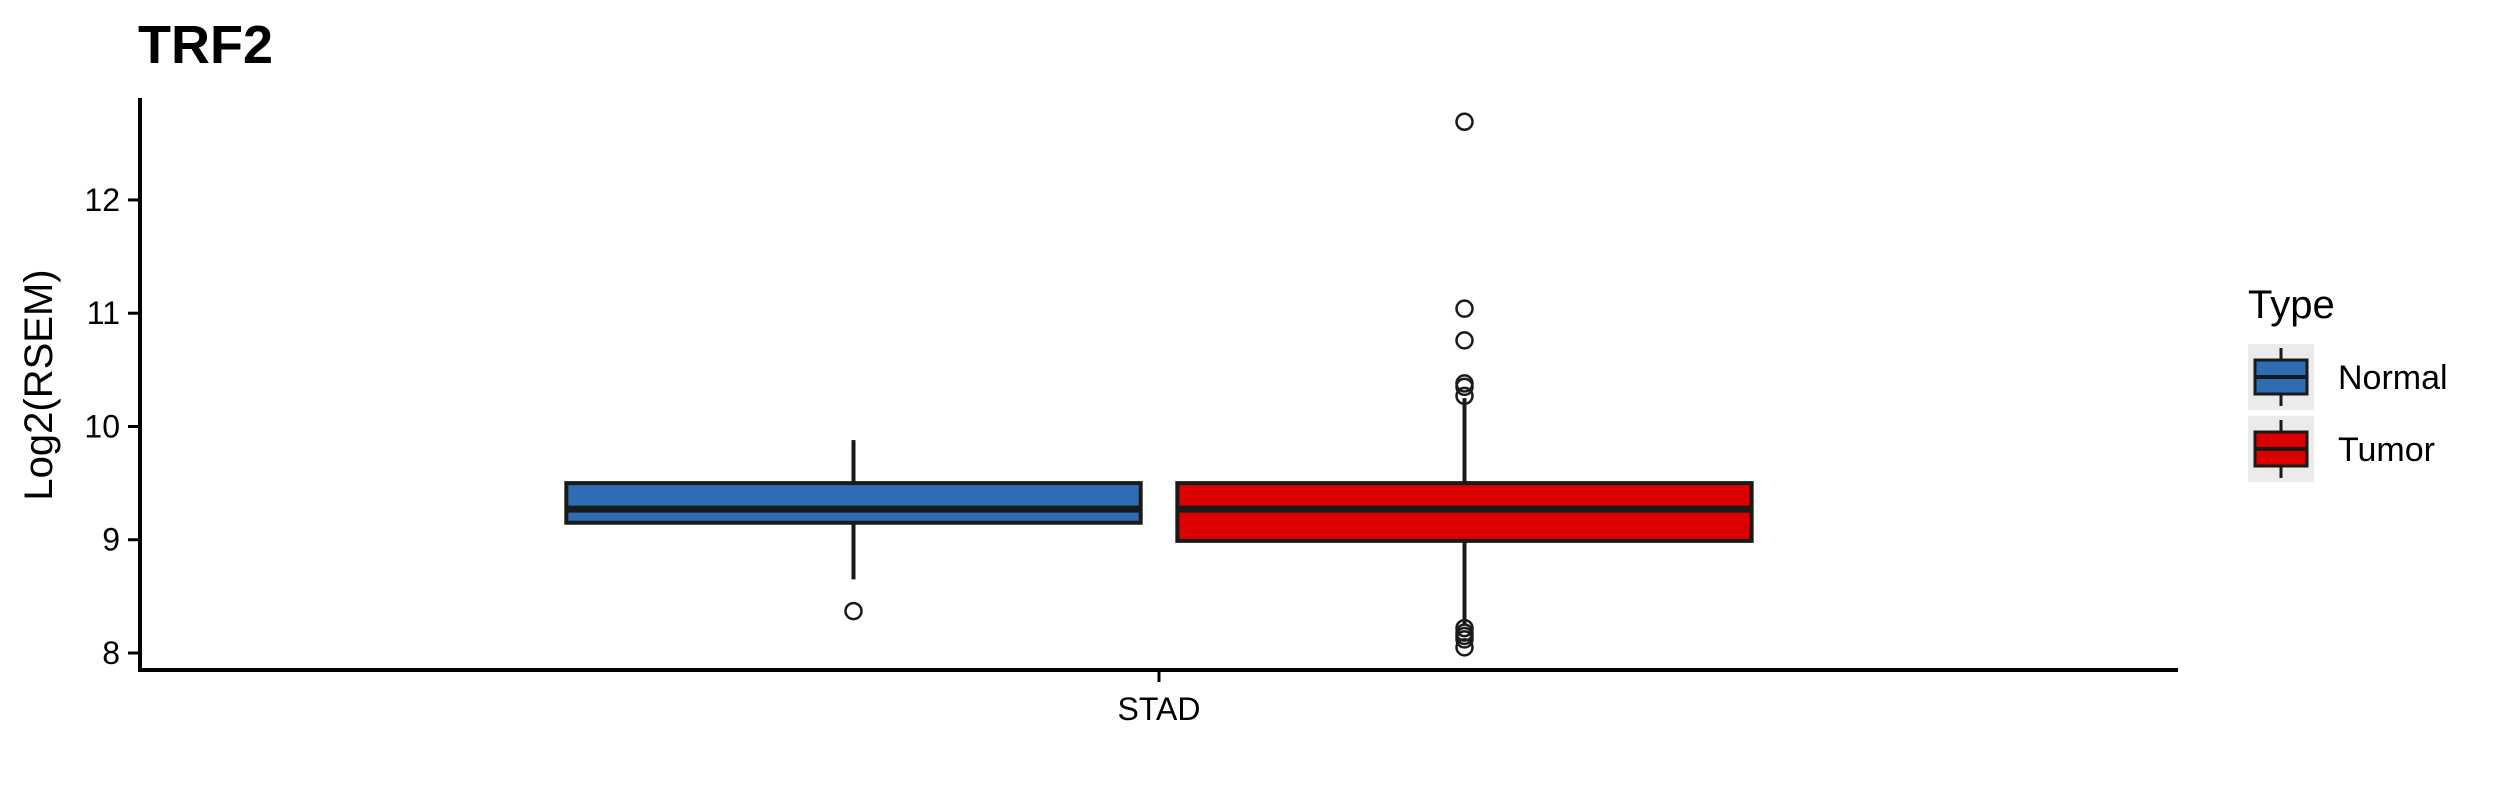 This screenshot has width=2499, height=800. Describe the element at coordinates (103, 313) in the screenshot. I see `y-tick-label: 11` at that location.